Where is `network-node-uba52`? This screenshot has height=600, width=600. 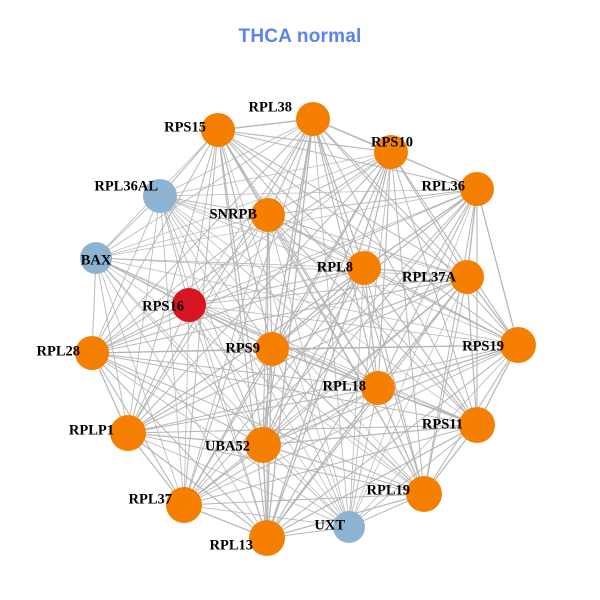
network-node-uba52 is located at coordinates (263, 445).